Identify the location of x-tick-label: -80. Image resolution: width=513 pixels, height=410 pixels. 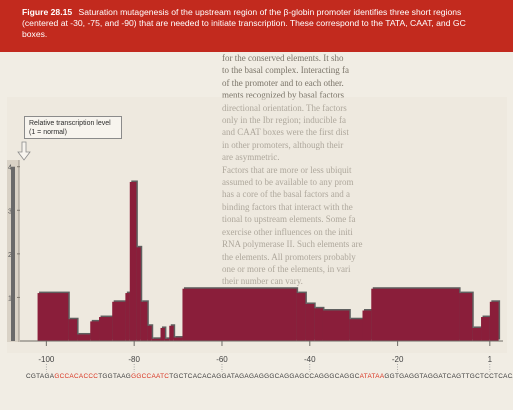
(134, 359).